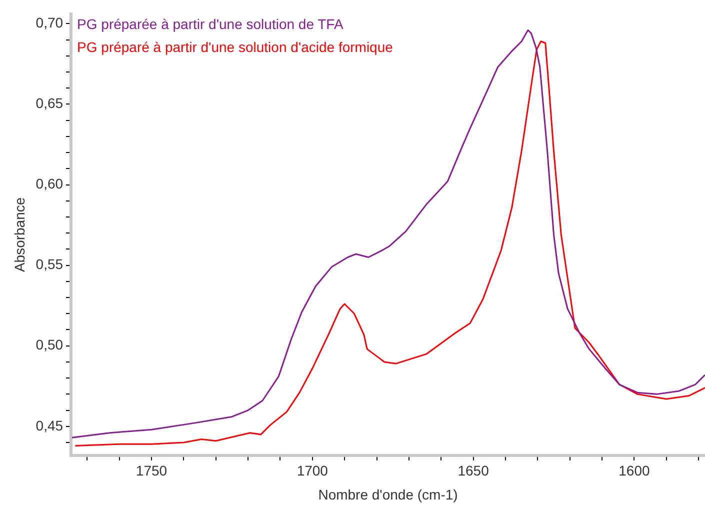 This screenshot has height=514, width=705. Describe the element at coordinates (50, 264) in the screenshot. I see `y-tick-label: 0,55` at that location.